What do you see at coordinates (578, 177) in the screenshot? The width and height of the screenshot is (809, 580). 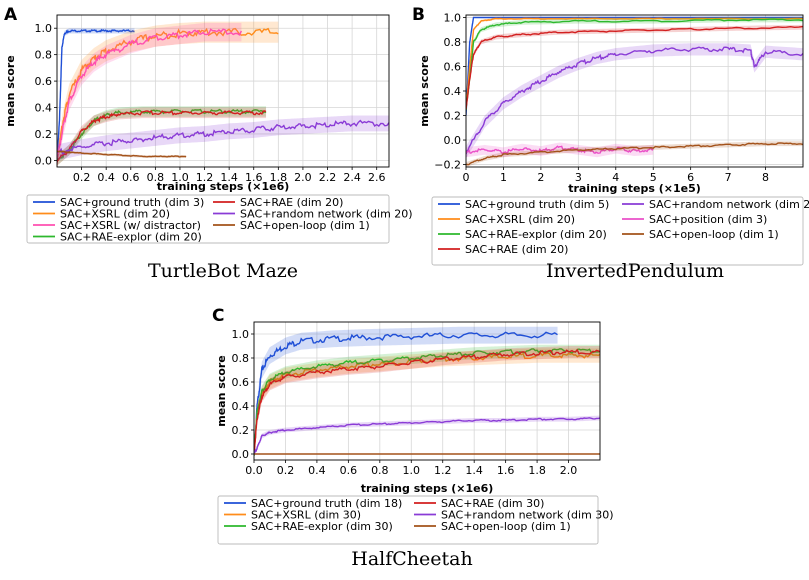 I see `x-tick-label: 3` at bounding box center [578, 177].